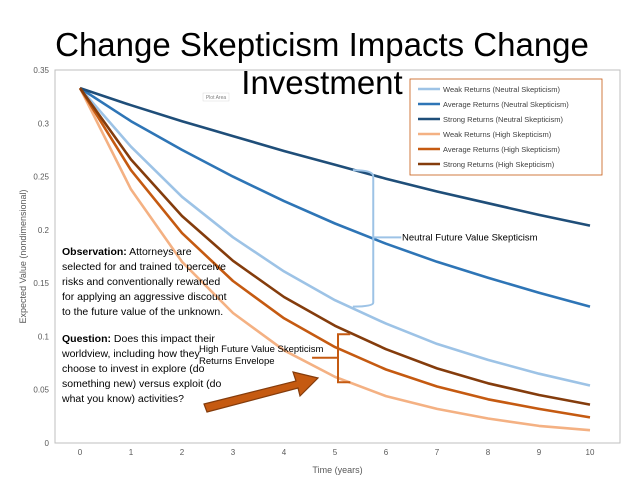  Describe the element at coordinates (501, 89) in the screenshot. I see `legend-label-1: Weak Returns (Neutral Skepticism)` at that location.